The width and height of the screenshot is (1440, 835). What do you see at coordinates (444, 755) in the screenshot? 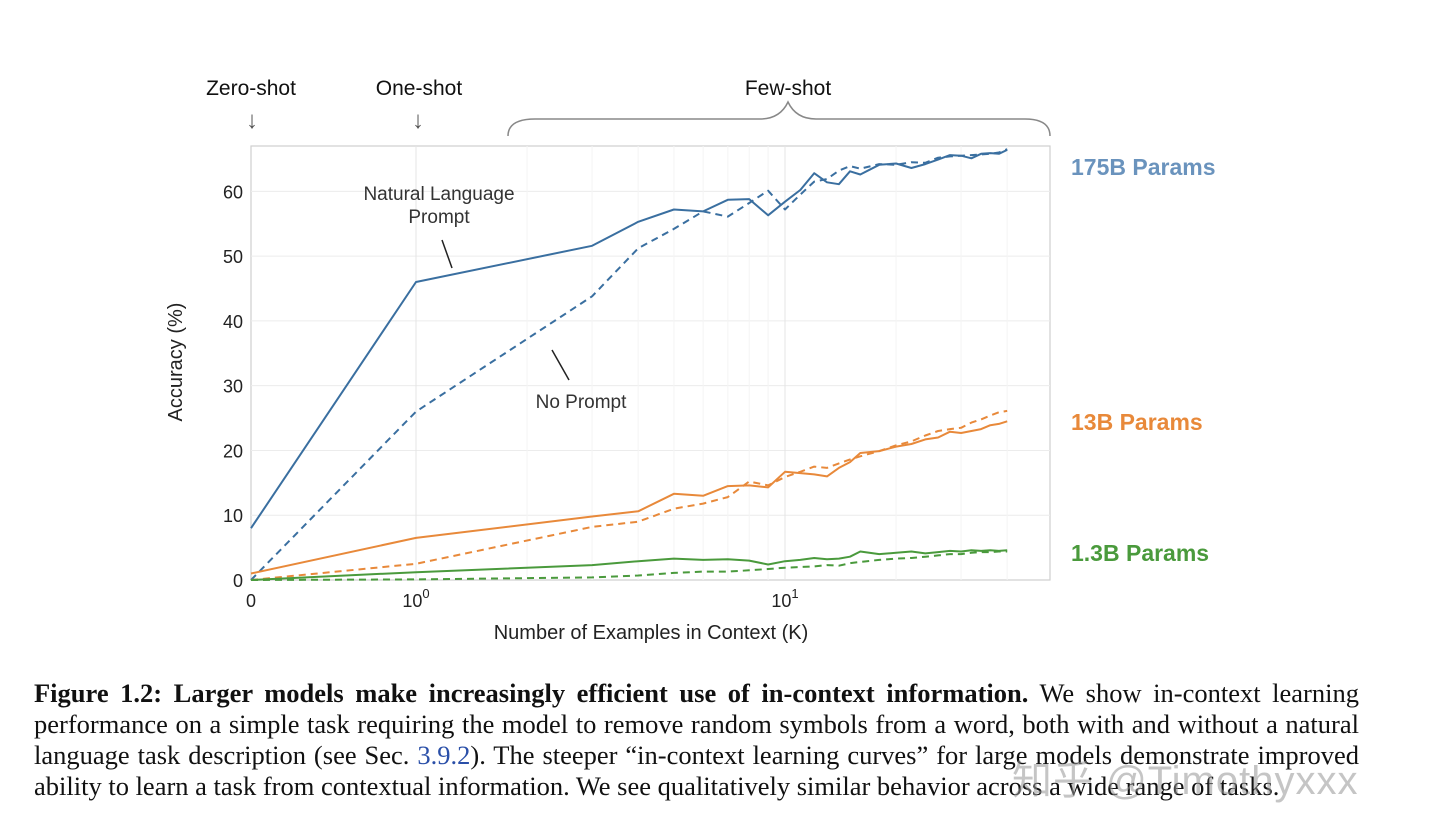
I see `section-link: 3.9.2` at bounding box center [444, 755].